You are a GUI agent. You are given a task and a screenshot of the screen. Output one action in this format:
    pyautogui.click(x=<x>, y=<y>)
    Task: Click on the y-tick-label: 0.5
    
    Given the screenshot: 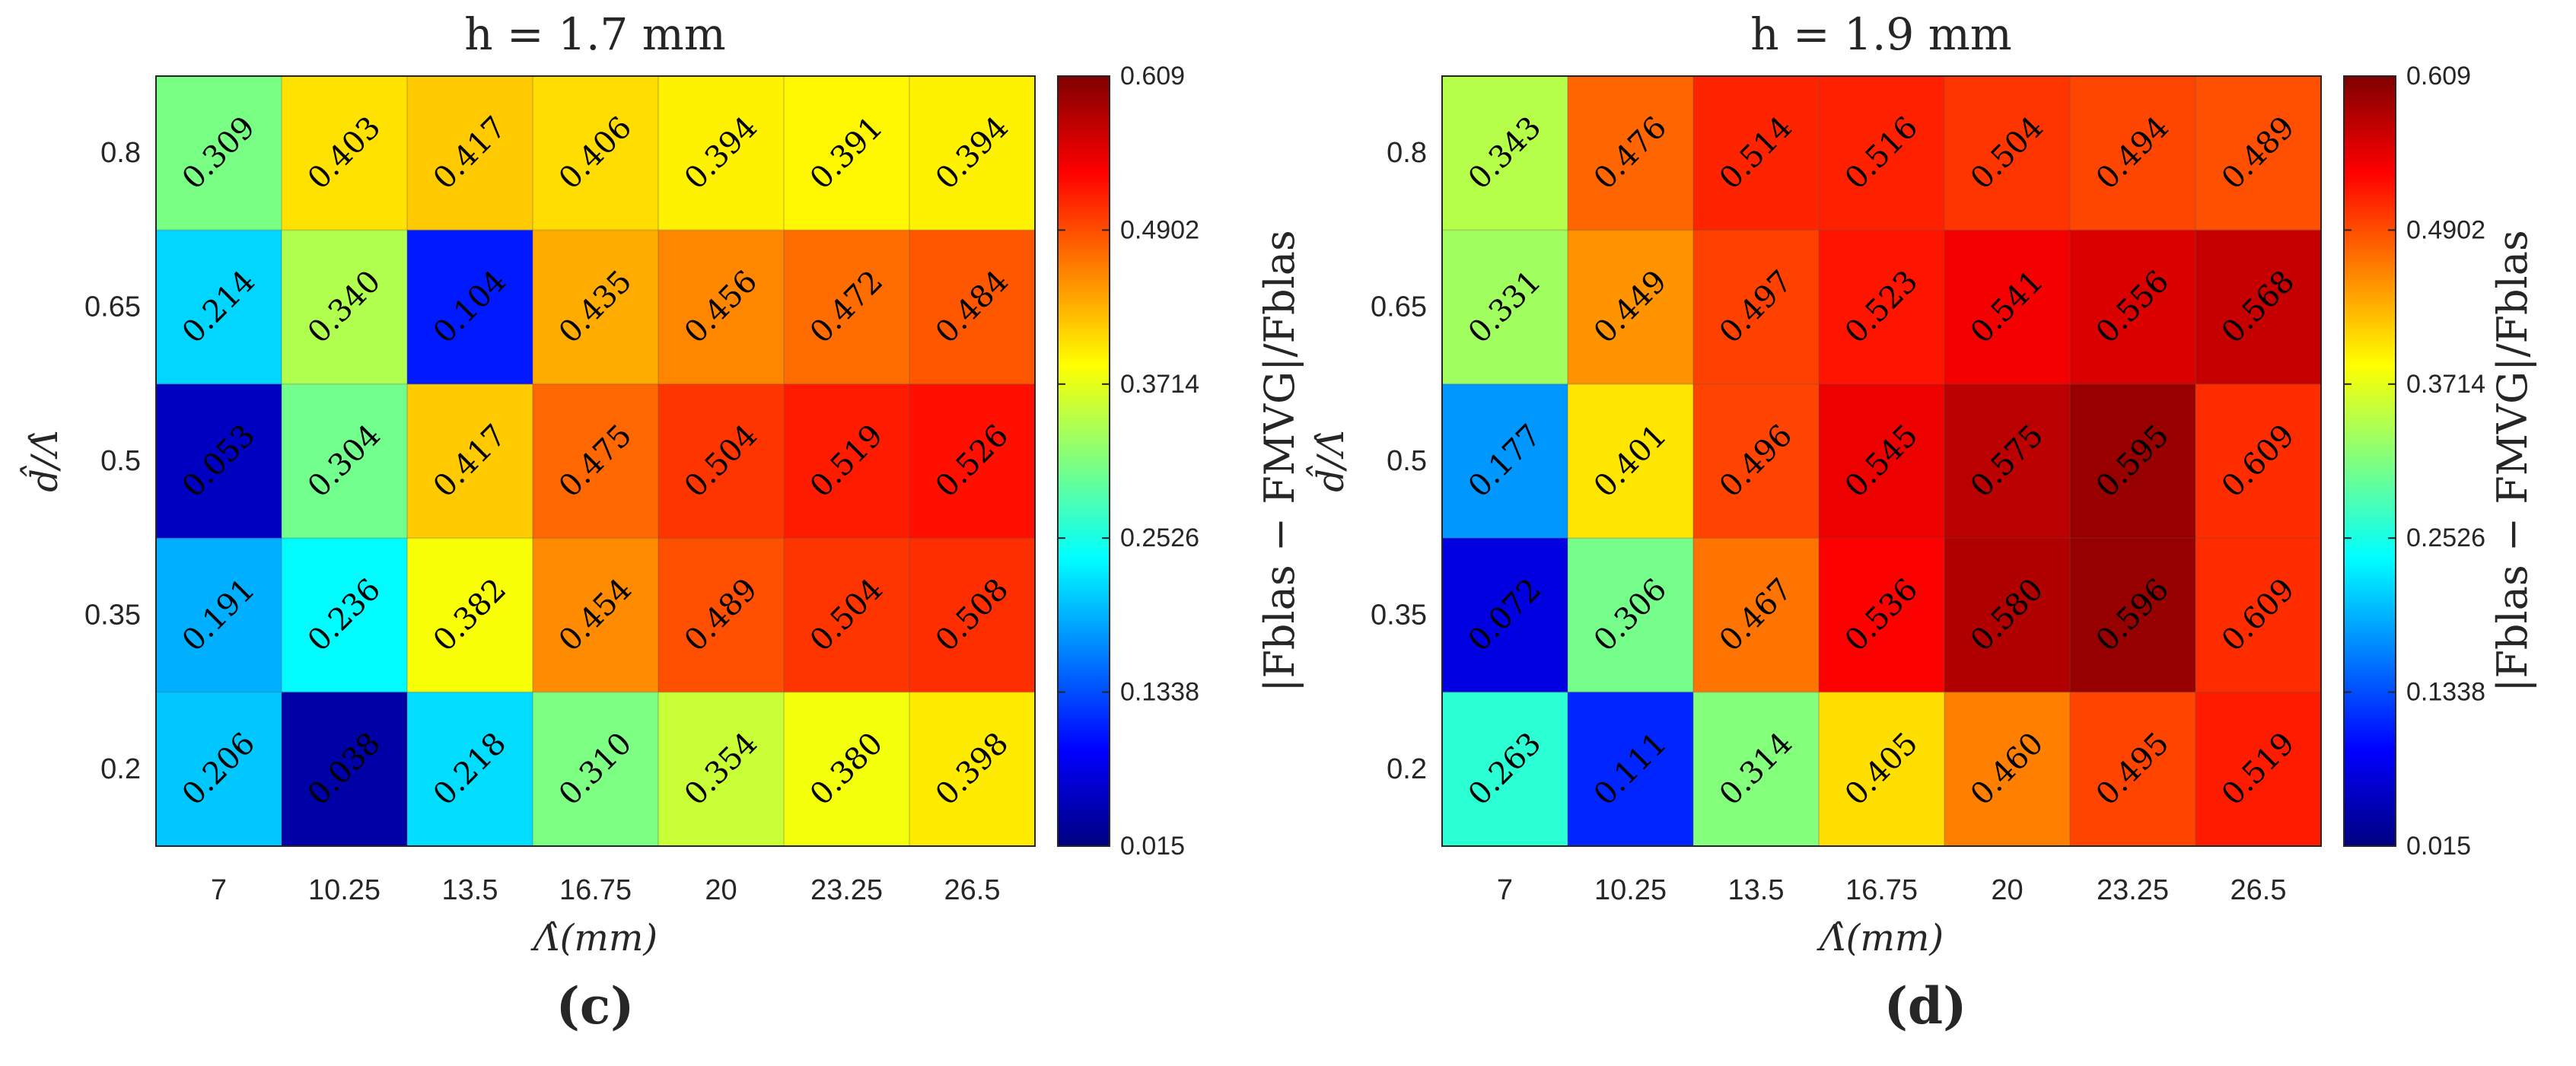 What is the action you would take?
    pyautogui.click(x=1407, y=461)
    